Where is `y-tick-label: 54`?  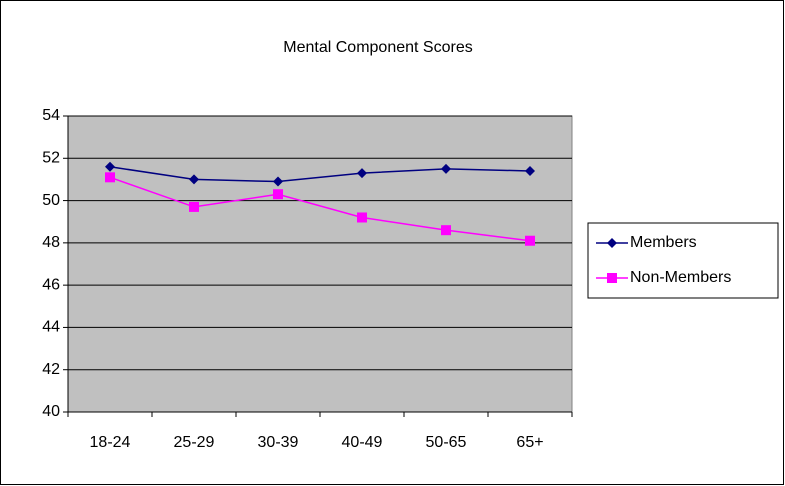
y-tick-label: 54 is located at coordinates (51, 115).